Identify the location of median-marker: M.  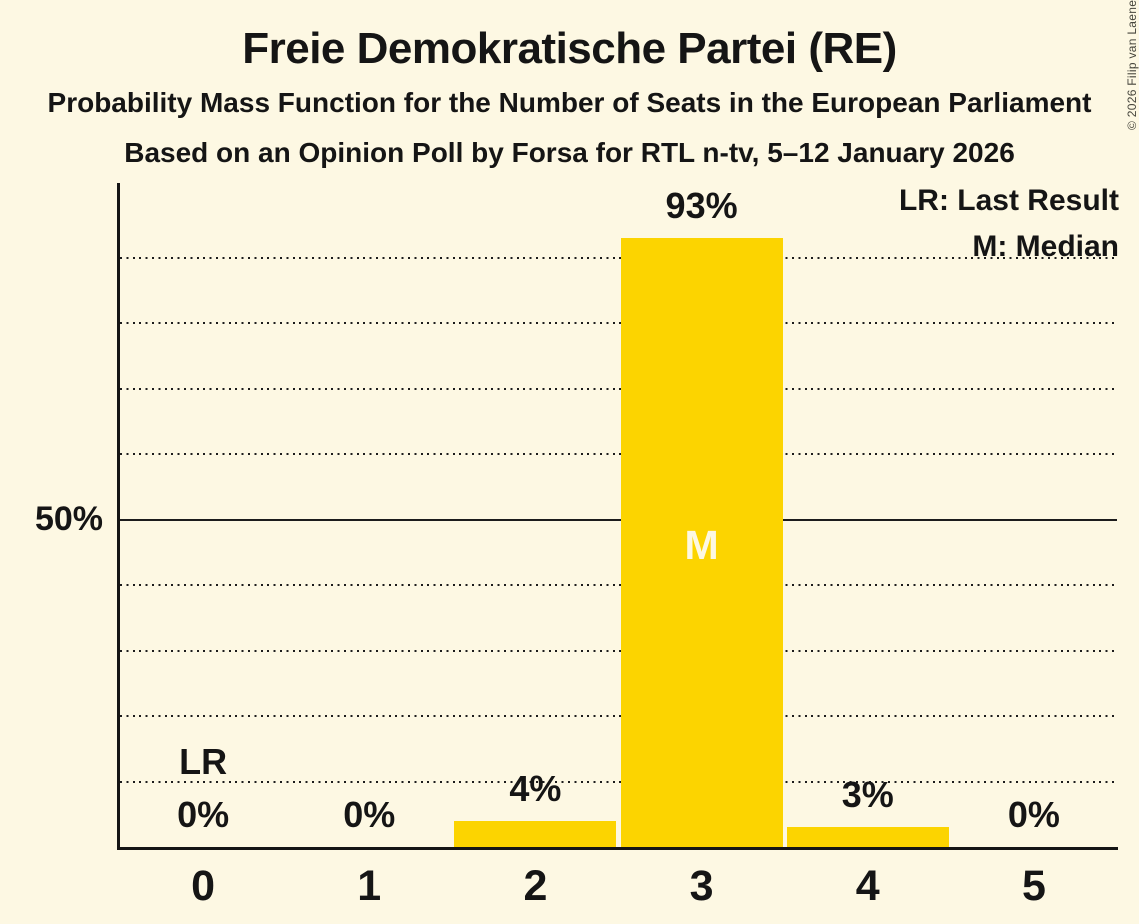
(701, 545).